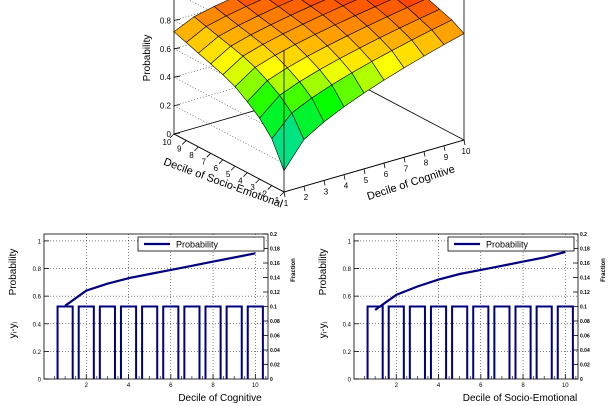 The width and height of the screenshot is (612, 406). Describe the element at coordinates (275, 322) in the screenshot. I see `y2-tick-label: 0.08` at that location.